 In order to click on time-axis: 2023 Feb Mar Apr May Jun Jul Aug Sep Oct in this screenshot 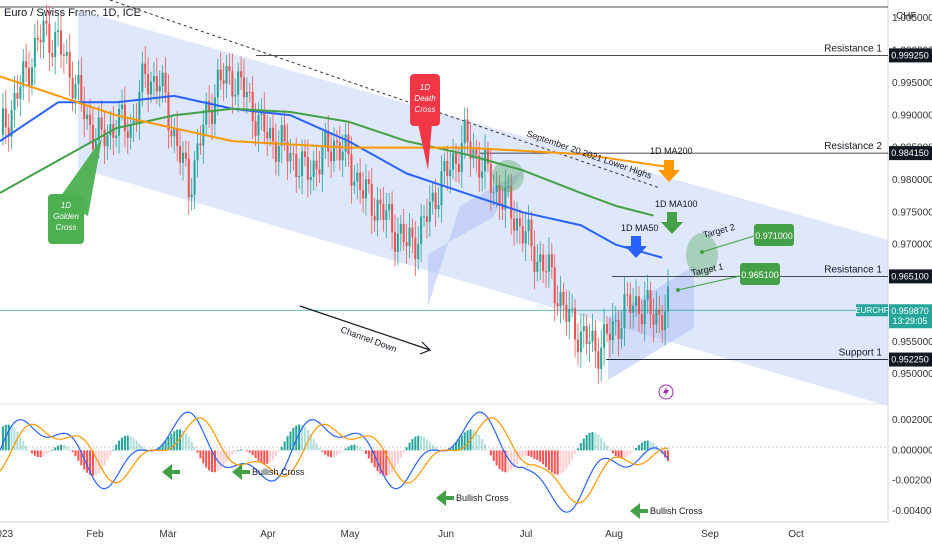, I will do `click(444, 530)`.